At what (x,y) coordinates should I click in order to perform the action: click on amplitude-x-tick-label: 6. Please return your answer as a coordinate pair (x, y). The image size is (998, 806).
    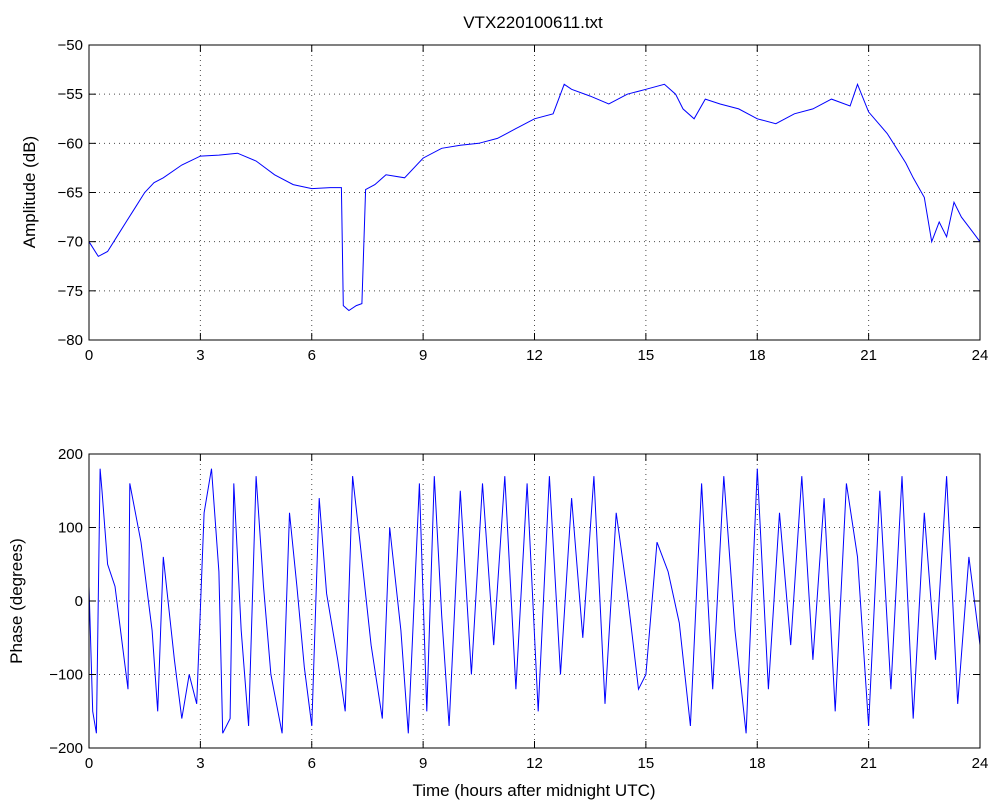
    Looking at the image, I should click on (312, 355).